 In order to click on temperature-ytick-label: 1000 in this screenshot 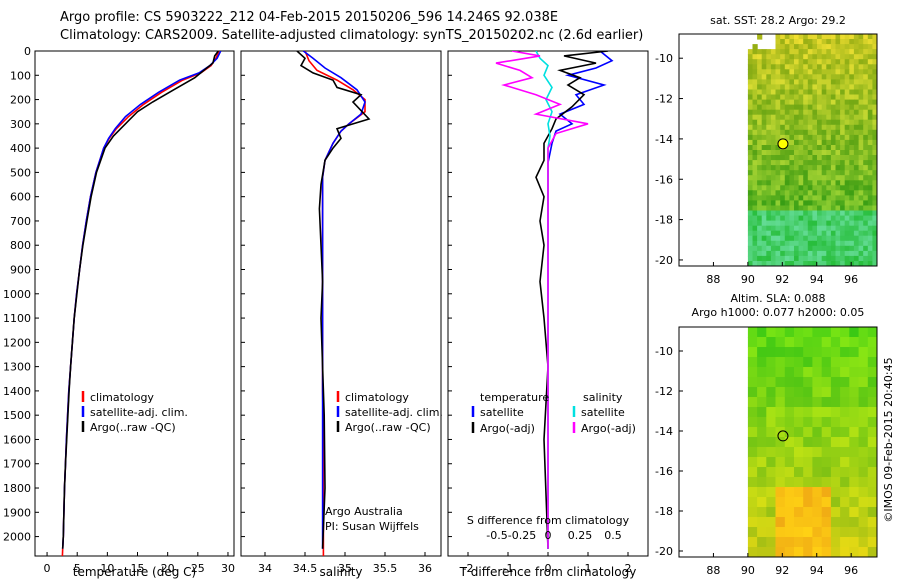, I will do `click(17, 294)`.